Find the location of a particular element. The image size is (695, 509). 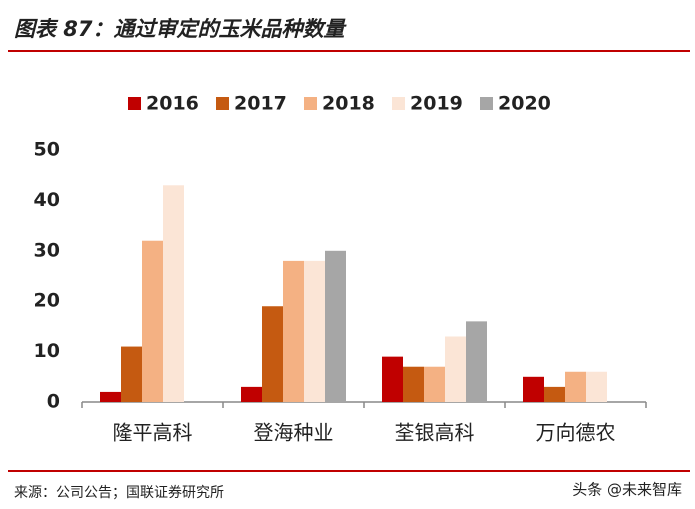

legend-label: 2018 is located at coordinates (348, 104).